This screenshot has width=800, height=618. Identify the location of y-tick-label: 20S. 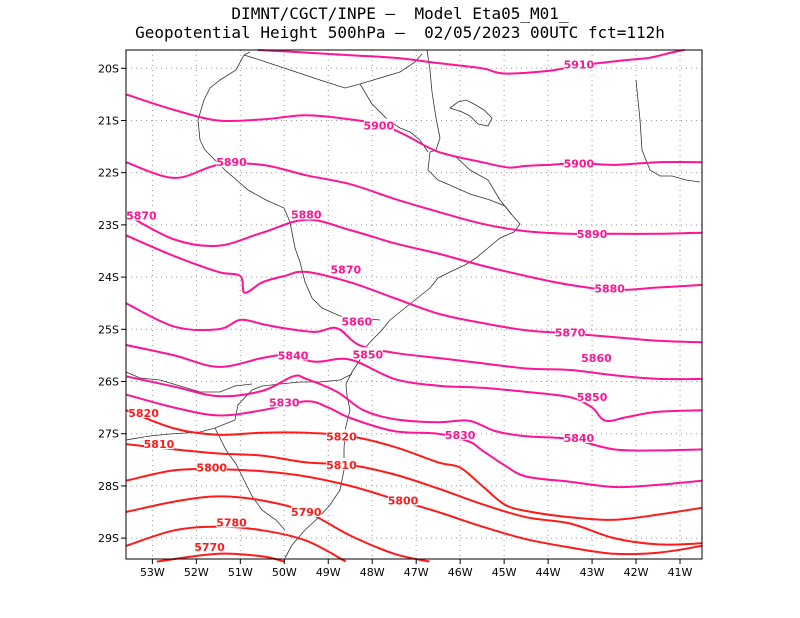
(108, 68).